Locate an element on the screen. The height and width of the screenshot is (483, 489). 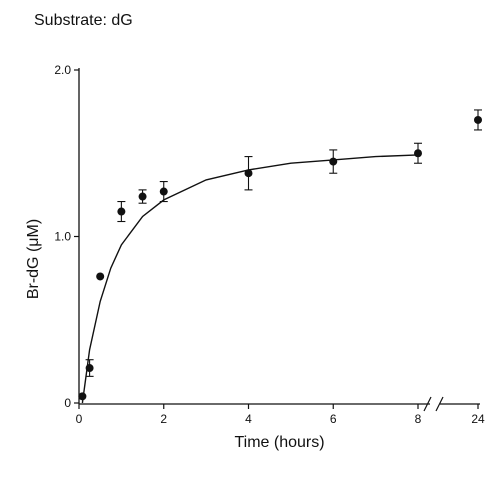
y-tick-label: 2.0 is located at coordinates (62, 70).